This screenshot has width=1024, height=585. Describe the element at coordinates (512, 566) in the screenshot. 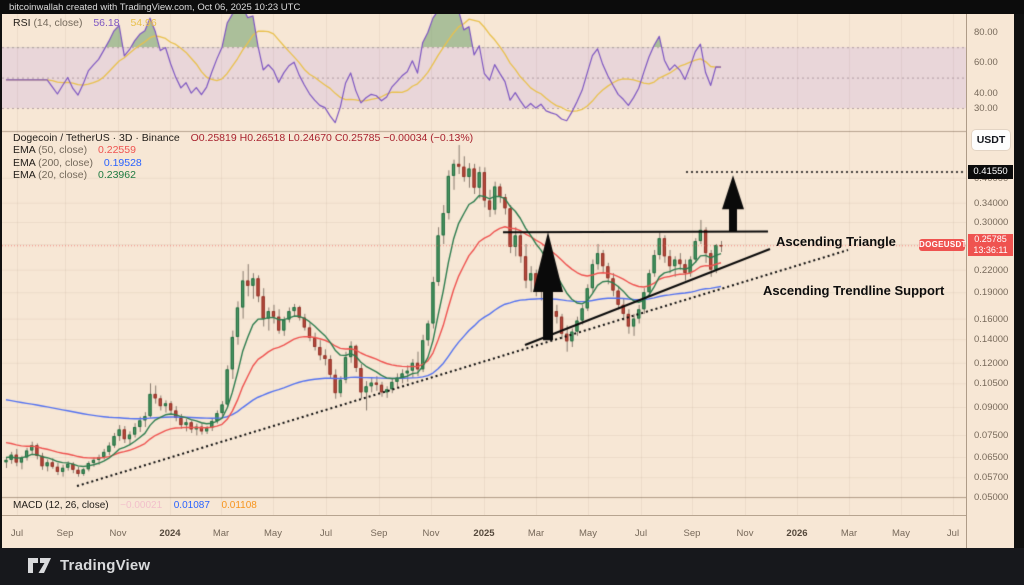

I see `bottom-brand-bar: TradingView` at that location.